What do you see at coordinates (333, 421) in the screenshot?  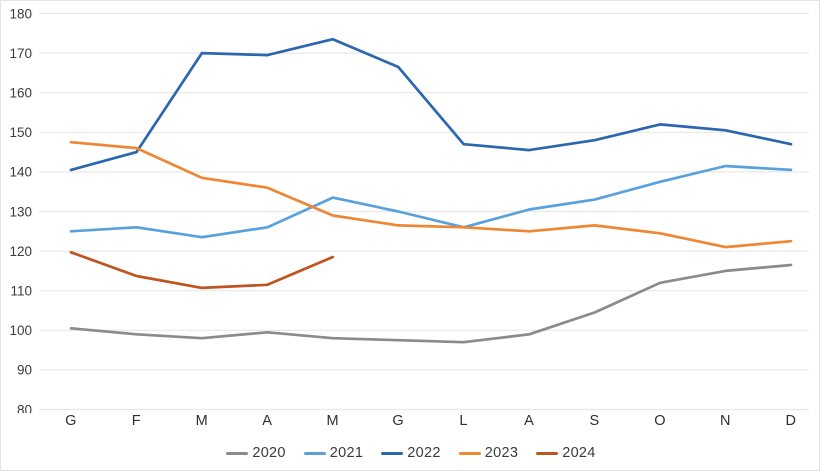 I see `x-axis-label-5: M` at bounding box center [333, 421].